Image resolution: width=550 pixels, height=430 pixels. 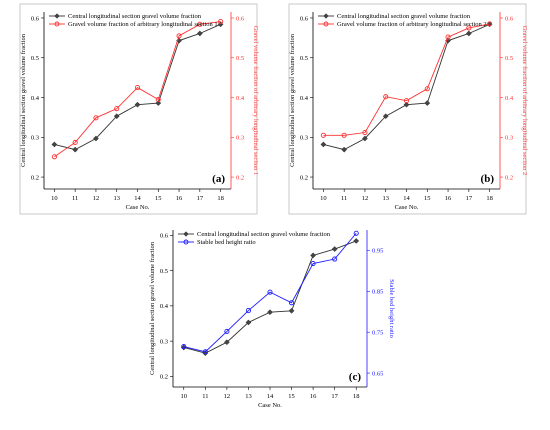 What do you see at coordinates (240, 177) in the screenshot?
I see `y2-tick-label: 0.2` at bounding box center [240, 177].